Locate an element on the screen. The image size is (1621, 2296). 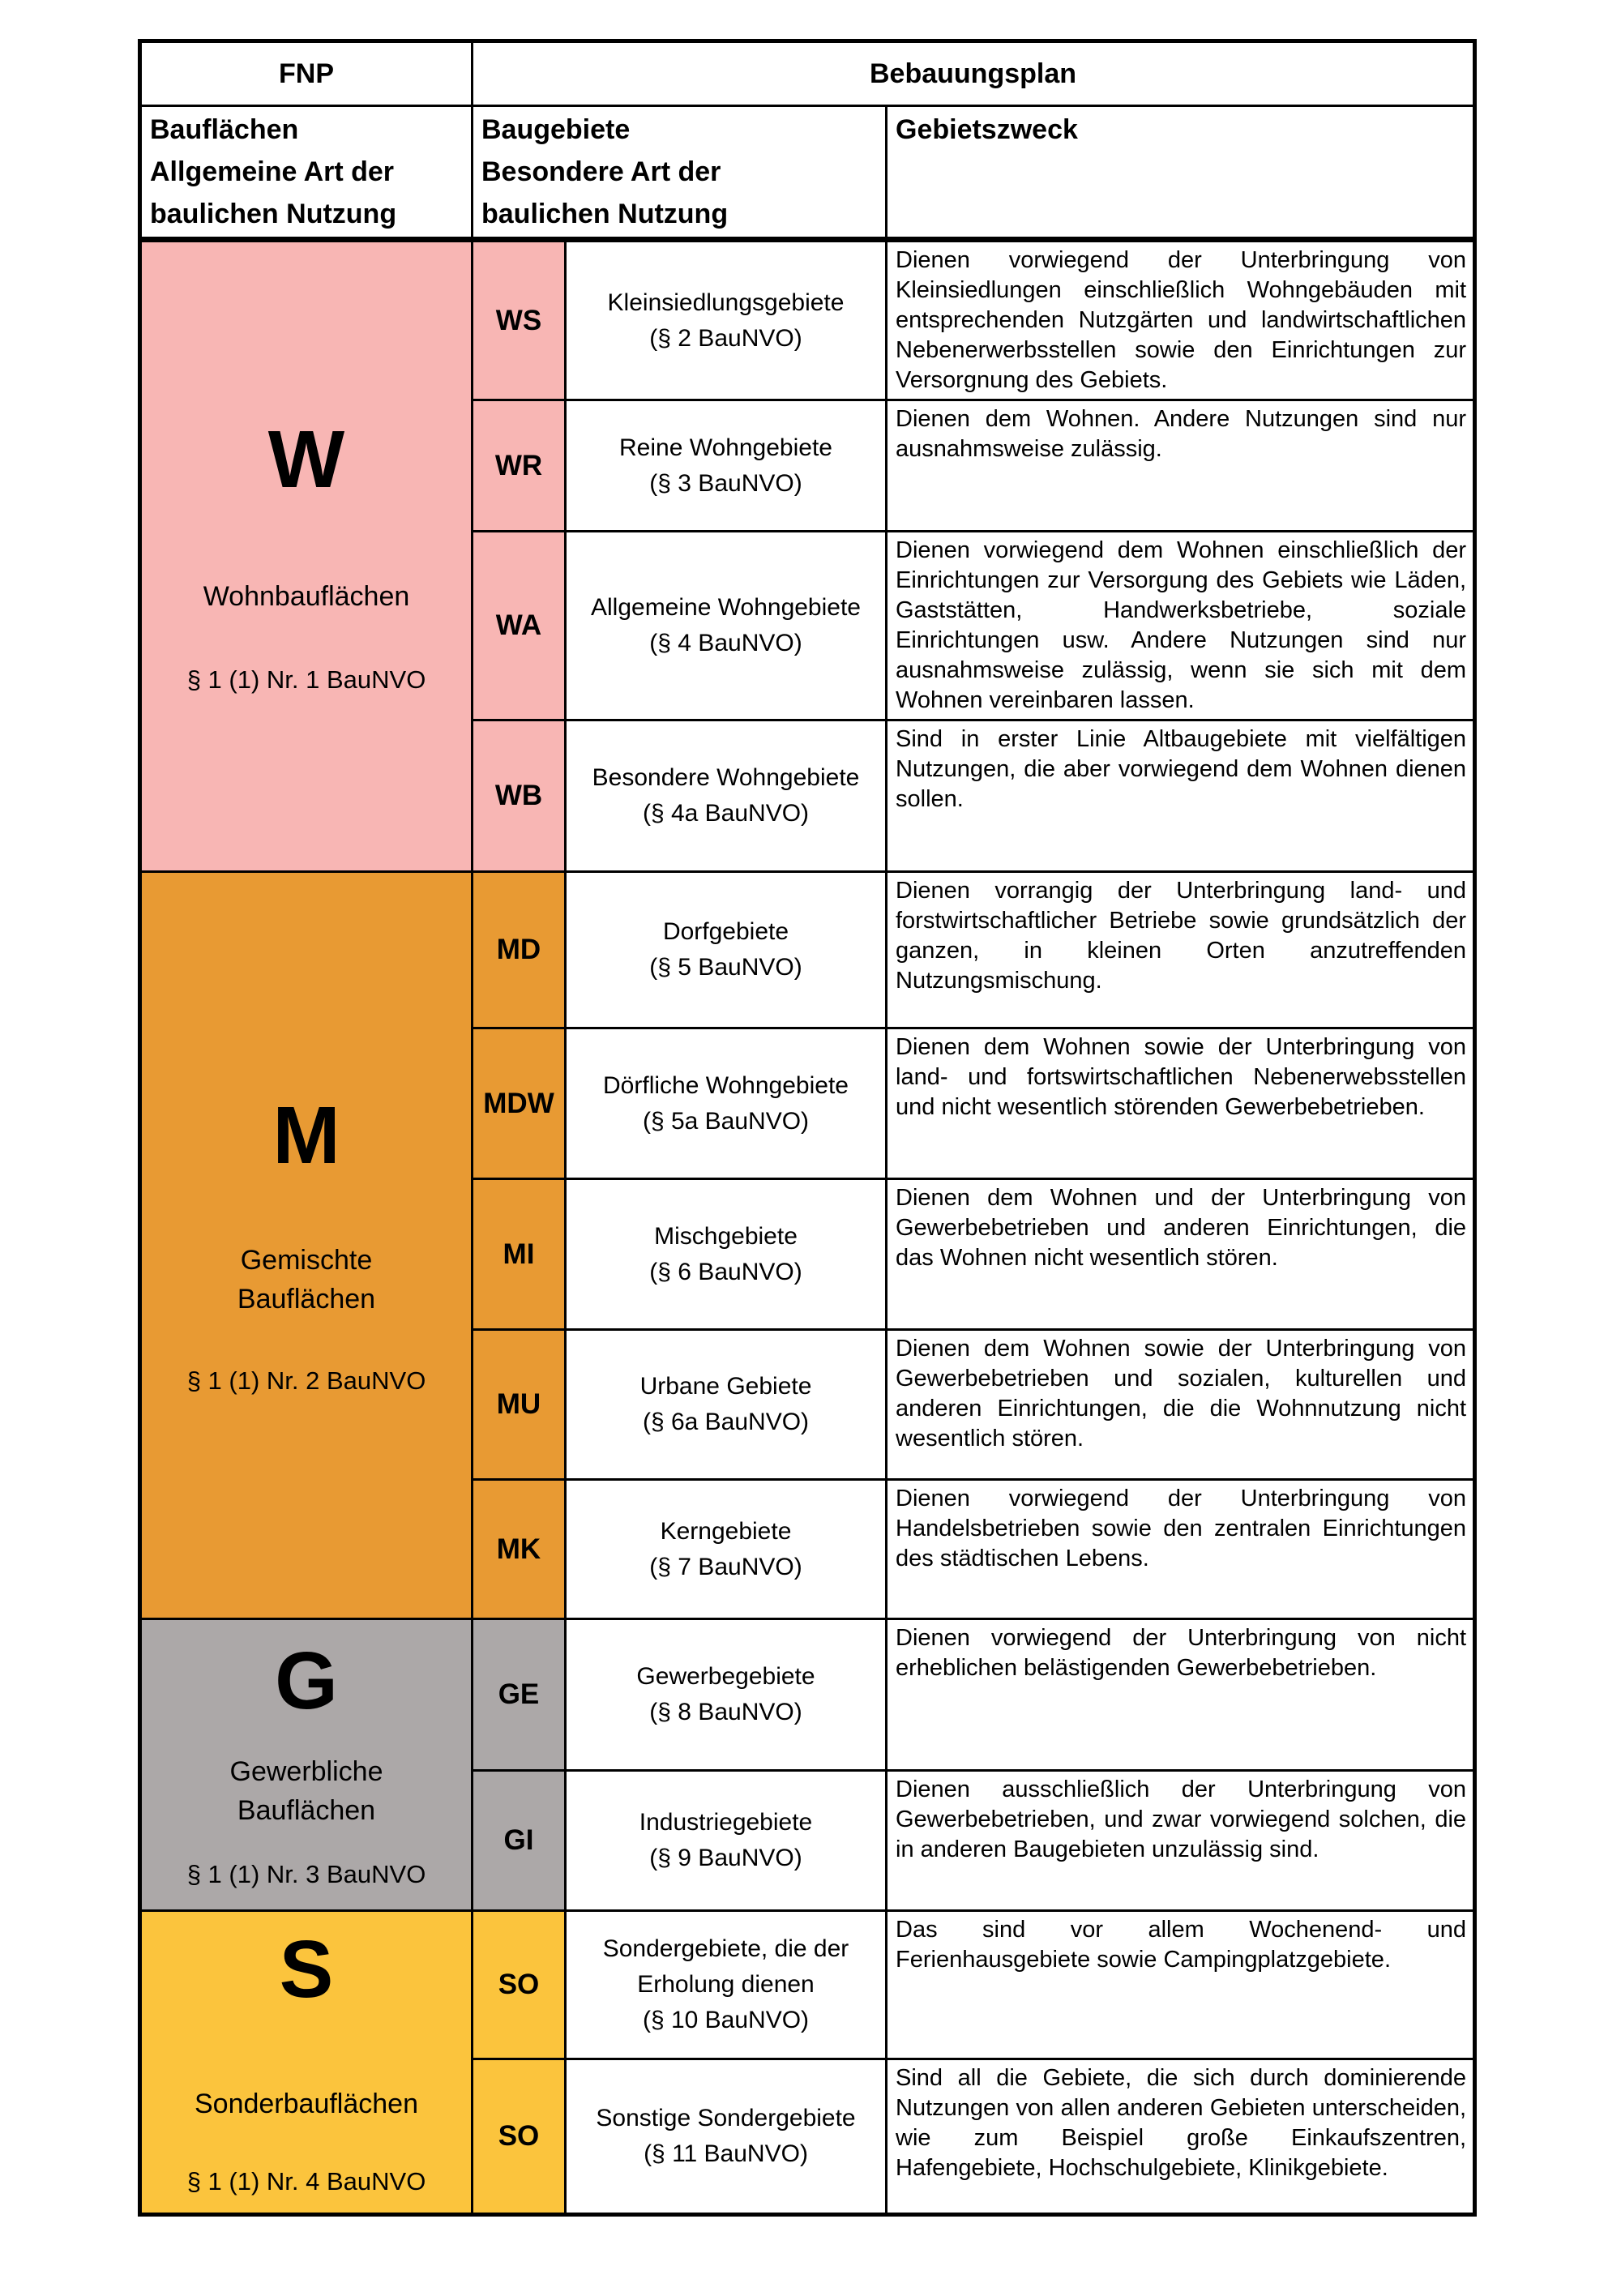
group-name-m: Gemischte Bauflächen is located at coordinates (306, 1280).